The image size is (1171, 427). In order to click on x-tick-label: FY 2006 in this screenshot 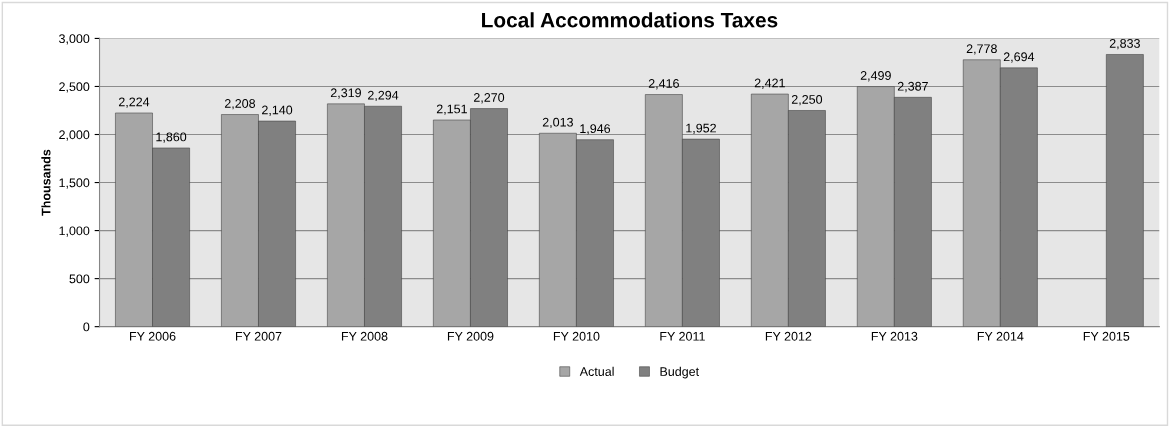, I will do `click(153, 336)`.